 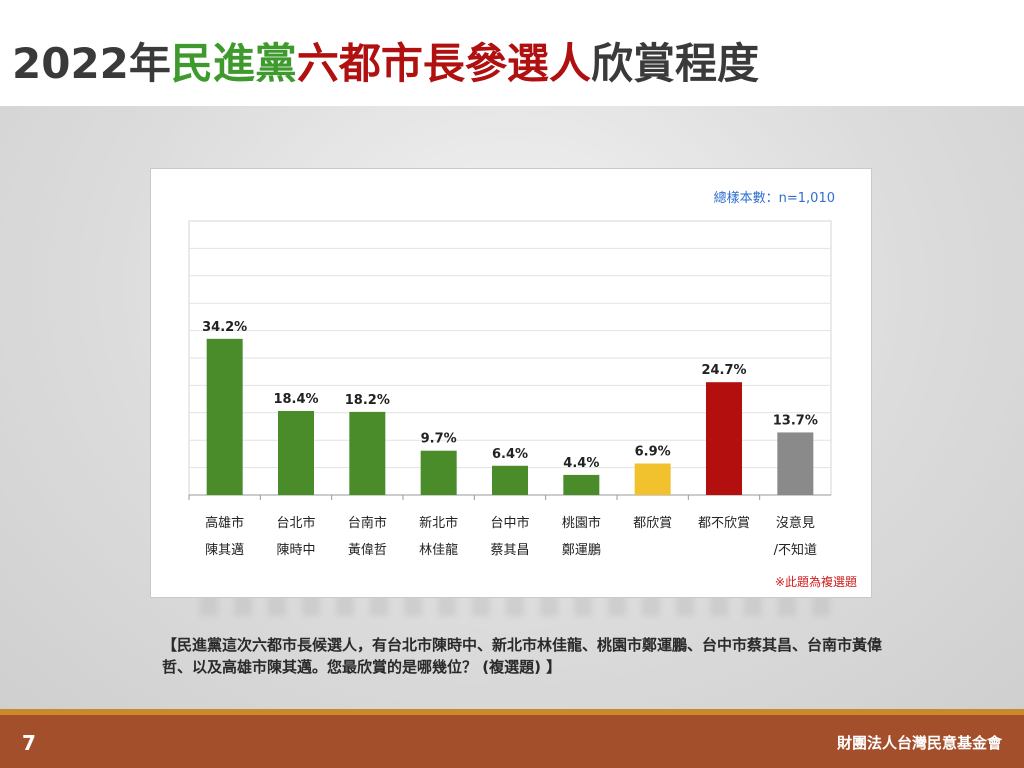 What do you see at coordinates (509, 550) in the screenshot?
I see `category-label: 蔡其昌` at bounding box center [509, 550].